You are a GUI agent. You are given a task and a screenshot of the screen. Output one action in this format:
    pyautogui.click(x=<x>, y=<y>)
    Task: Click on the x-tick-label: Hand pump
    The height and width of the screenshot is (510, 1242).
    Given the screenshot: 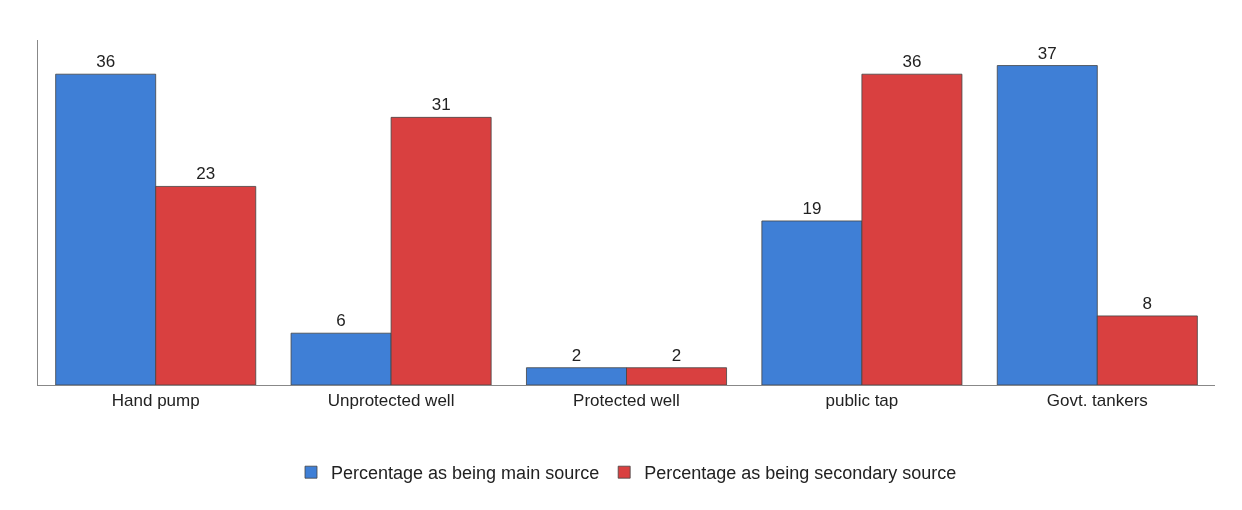 What is the action you would take?
    pyautogui.click(x=155, y=401)
    